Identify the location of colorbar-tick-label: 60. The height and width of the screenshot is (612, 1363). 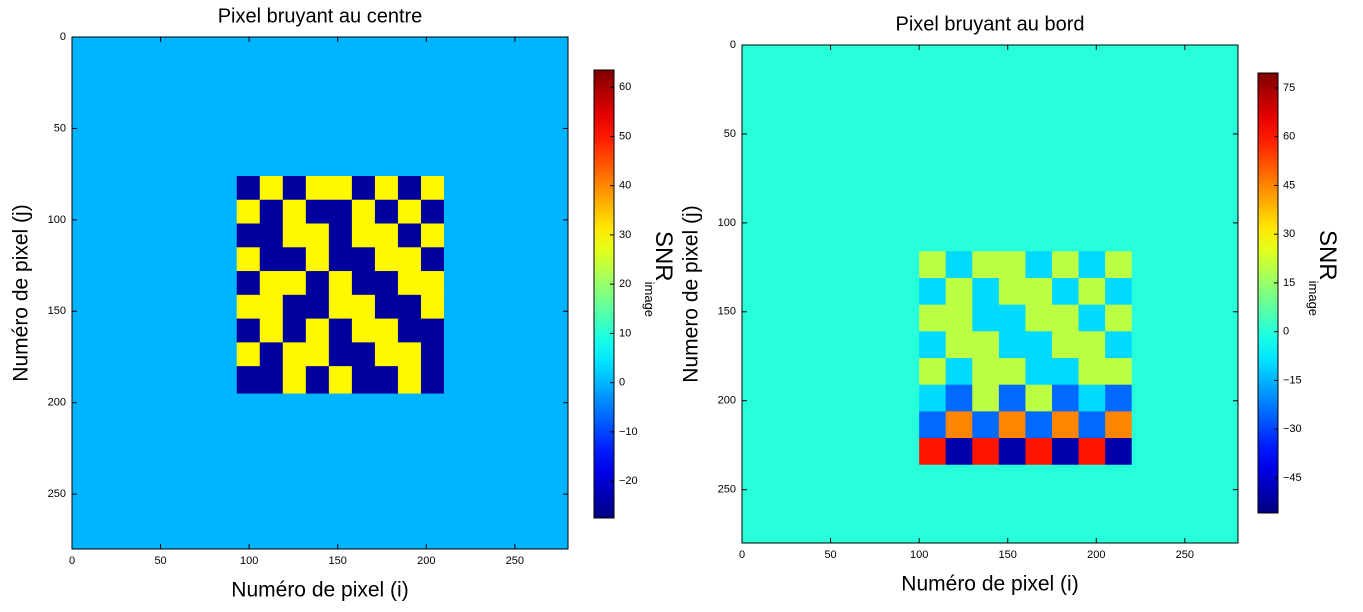
(1289, 137).